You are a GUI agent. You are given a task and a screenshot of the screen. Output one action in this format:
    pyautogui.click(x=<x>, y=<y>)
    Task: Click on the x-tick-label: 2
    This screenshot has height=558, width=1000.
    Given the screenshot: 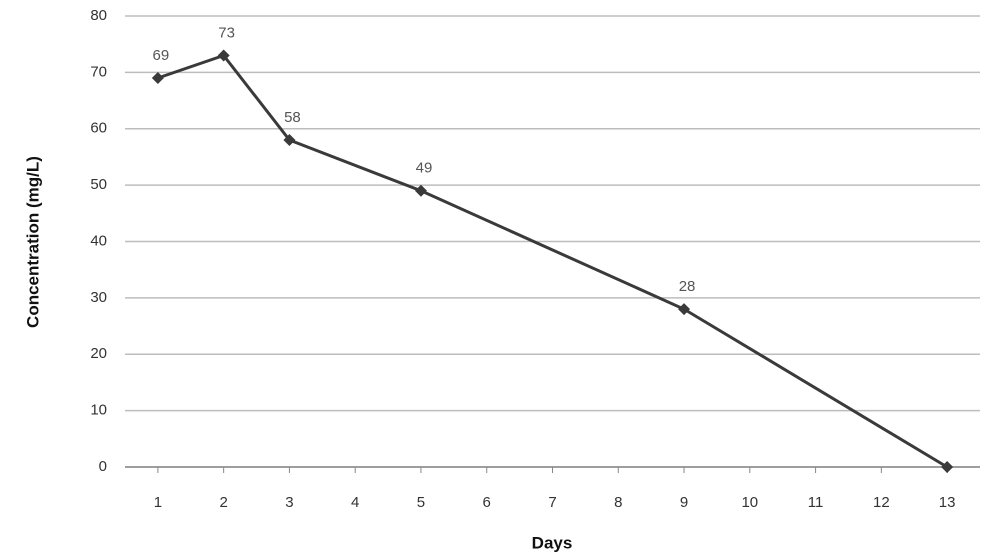 What is the action you would take?
    pyautogui.click(x=223, y=502)
    